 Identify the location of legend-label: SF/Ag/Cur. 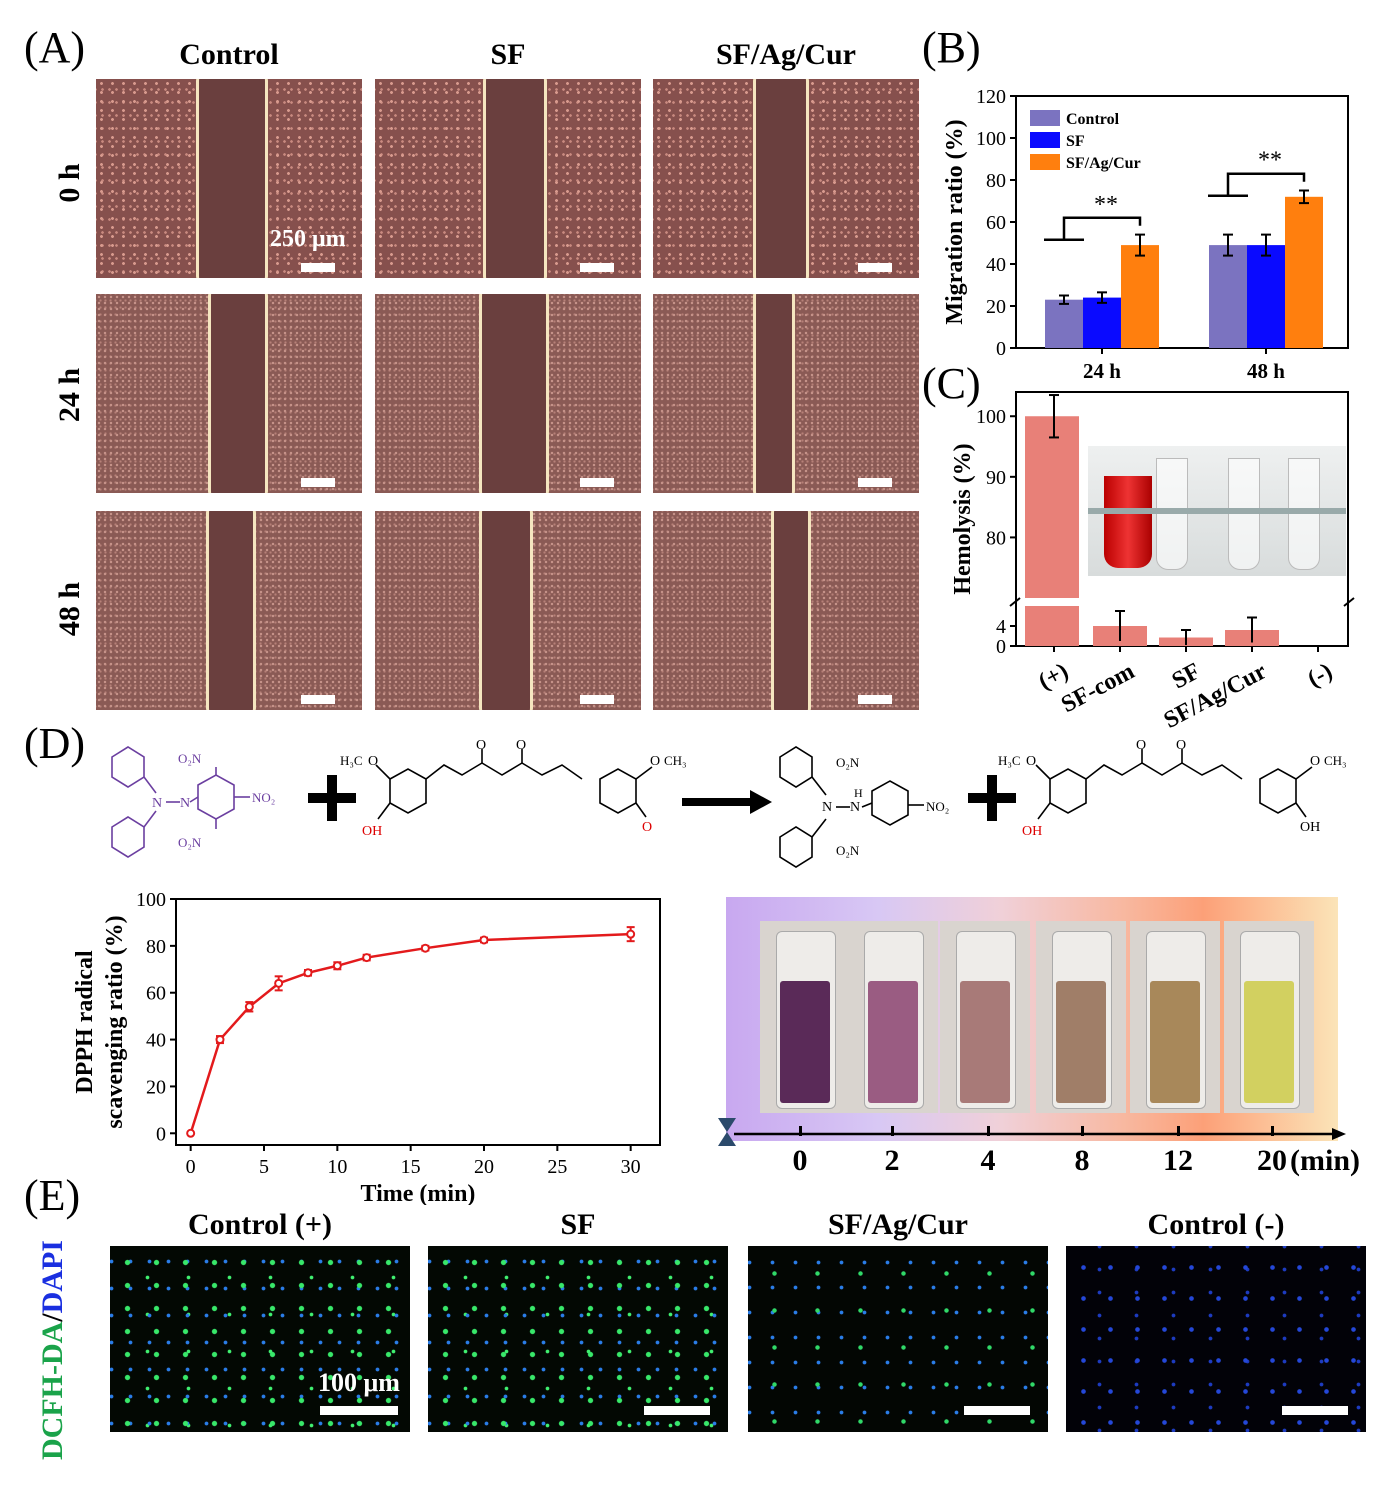
(1103, 163).